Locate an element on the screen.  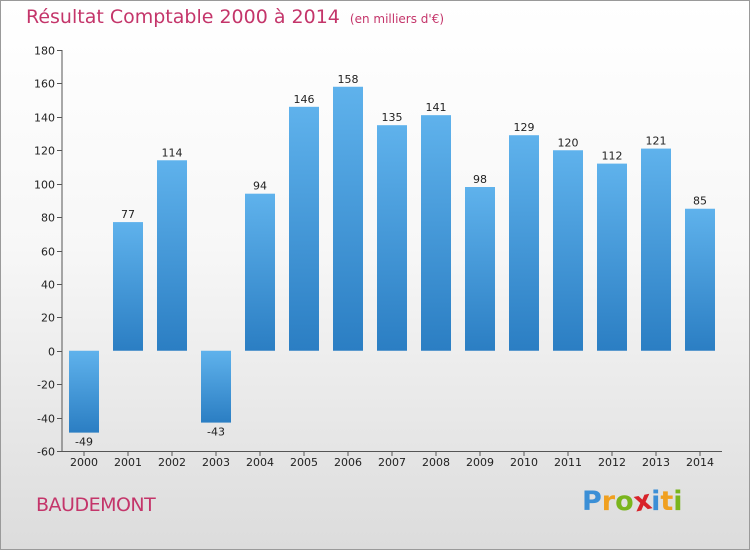
y-tick-label: 40 is located at coordinates (48, 285).